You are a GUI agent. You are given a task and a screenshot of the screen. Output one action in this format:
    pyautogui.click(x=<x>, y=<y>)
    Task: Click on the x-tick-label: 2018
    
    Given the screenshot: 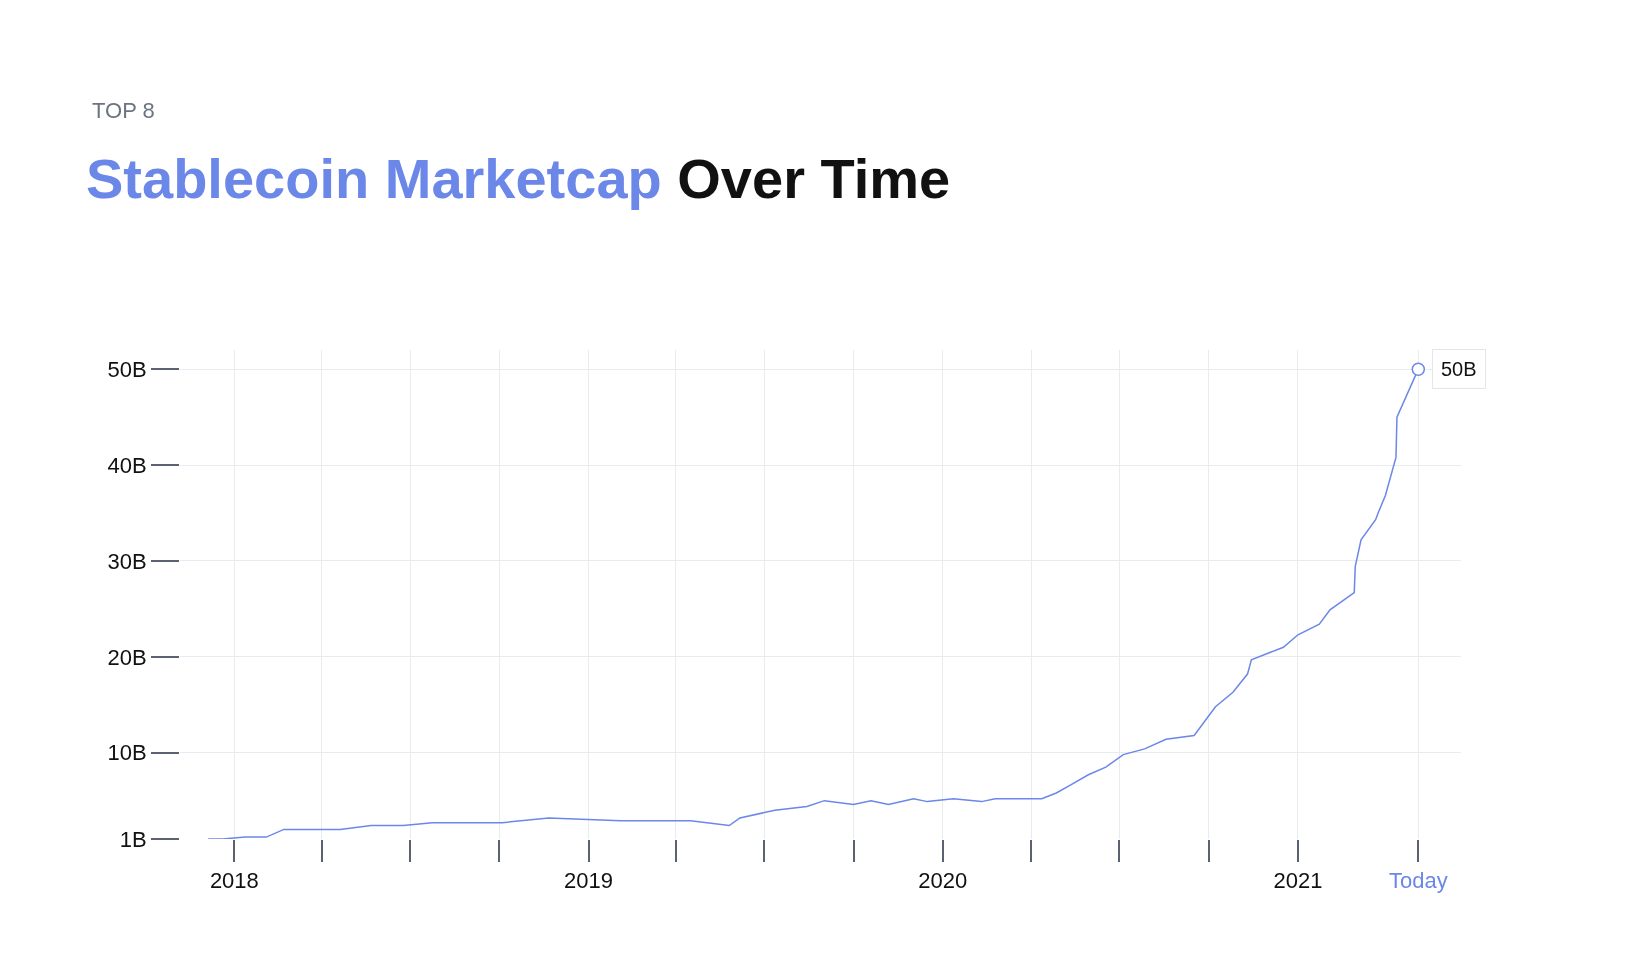 What is the action you would take?
    pyautogui.click(x=234, y=881)
    